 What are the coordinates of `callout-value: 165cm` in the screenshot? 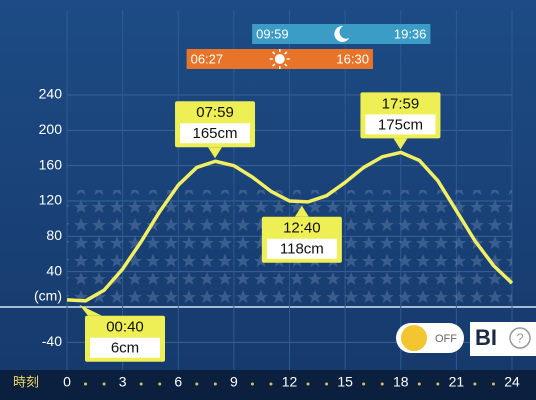 It's located at (215, 133).